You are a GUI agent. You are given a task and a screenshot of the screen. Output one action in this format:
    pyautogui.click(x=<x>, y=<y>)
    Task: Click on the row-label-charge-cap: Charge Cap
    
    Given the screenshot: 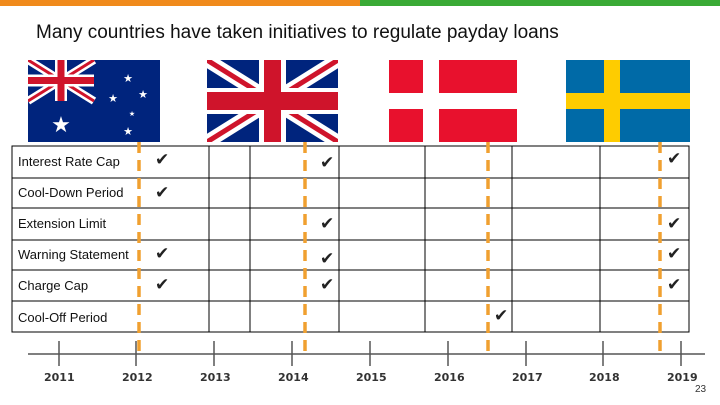 What is the action you would take?
    pyautogui.click(x=53, y=285)
    